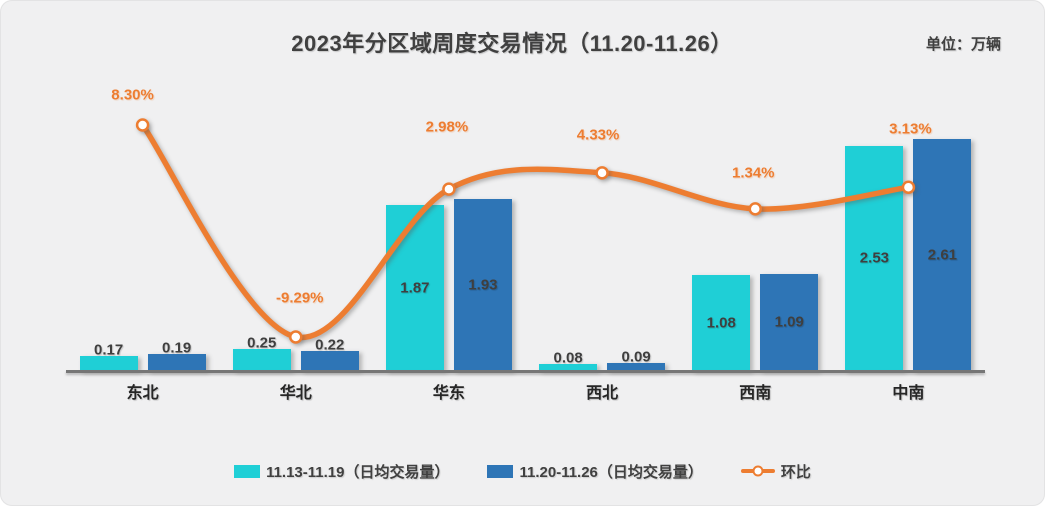  Describe the element at coordinates (447, 127) in the screenshot. I see `pct-label-华东: 2.98%` at that location.